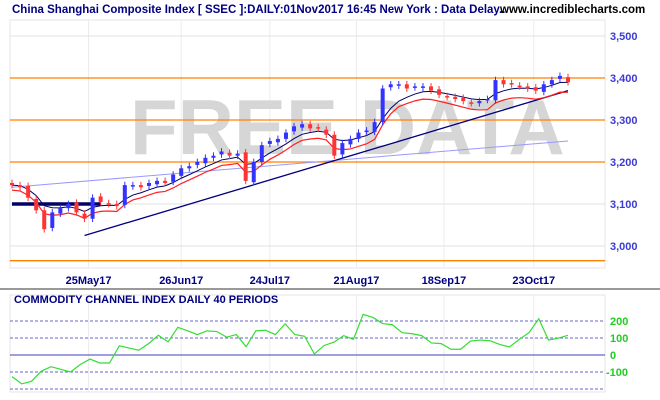 The height and width of the screenshot is (400, 660). What do you see at coordinates (624, 121) in the screenshot?
I see `y-tick-label: 3,300` at bounding box center [624, 121].